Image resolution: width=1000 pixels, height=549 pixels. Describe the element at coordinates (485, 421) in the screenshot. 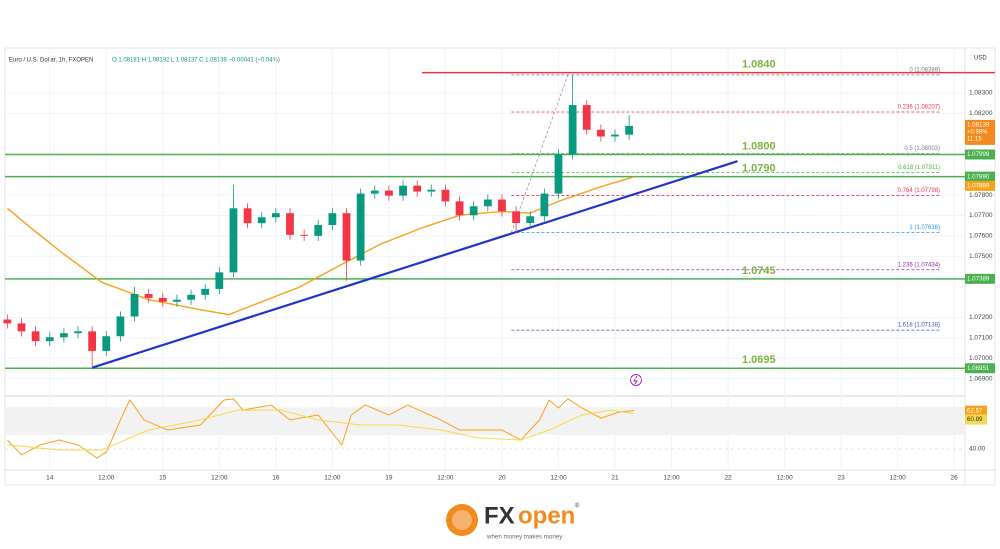

I see `rsi-band` at that location.